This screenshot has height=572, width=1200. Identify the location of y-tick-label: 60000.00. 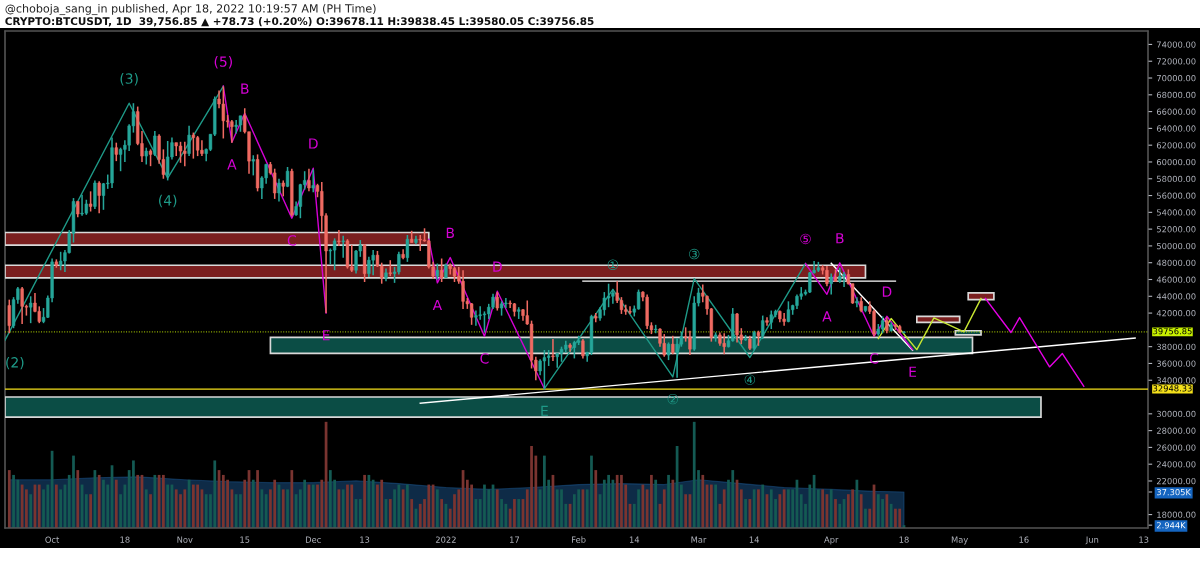
(1176, 162).